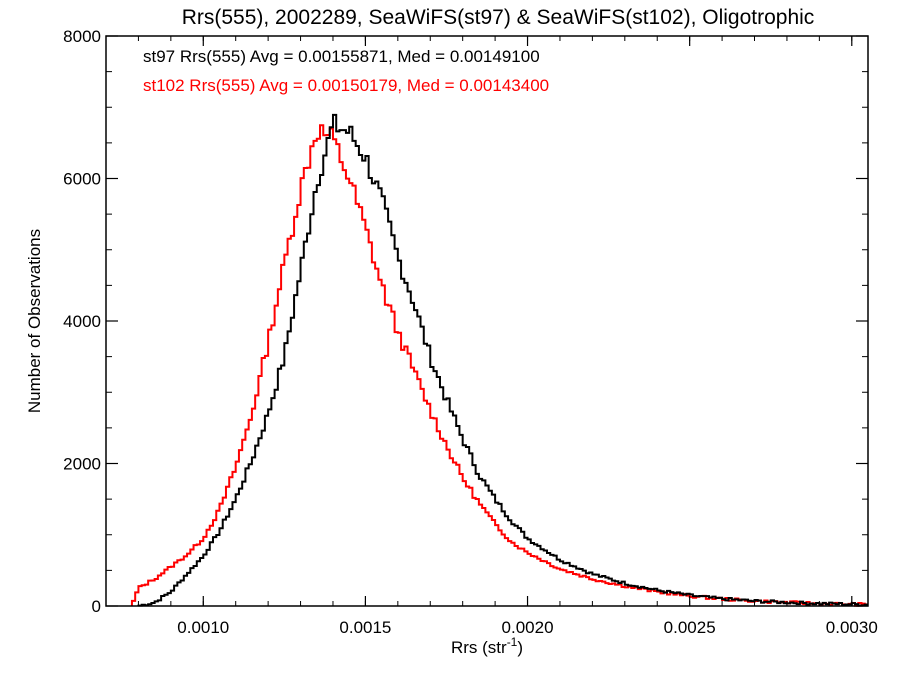  What do you see at coordinates (690, 627) in the screenshot?
I see `x-tick-label: 0.0025` at bounding box center [690, 627].